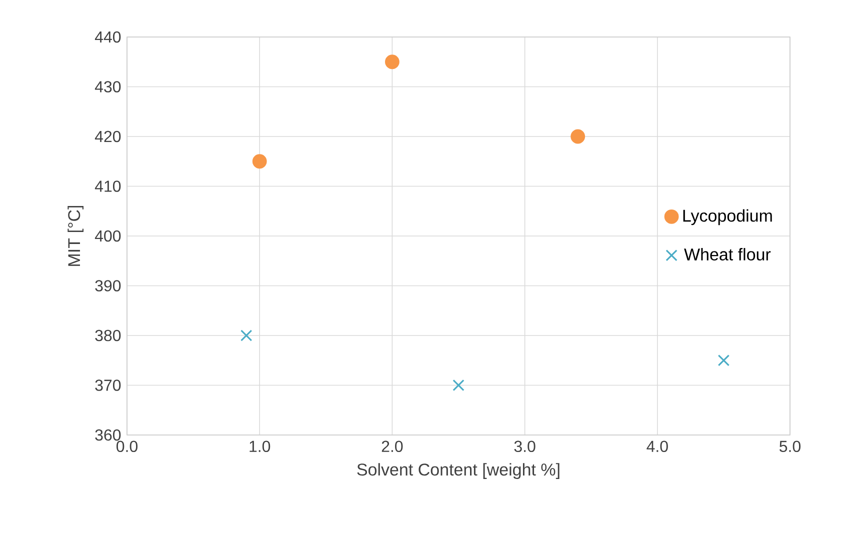 Image resolution: width=861 pixels, height=536 pixels. What do you see at coordinates (727, 217) in the screenshot?
I see `legend-label: Lycopodium` at bounding box center [727, 217].